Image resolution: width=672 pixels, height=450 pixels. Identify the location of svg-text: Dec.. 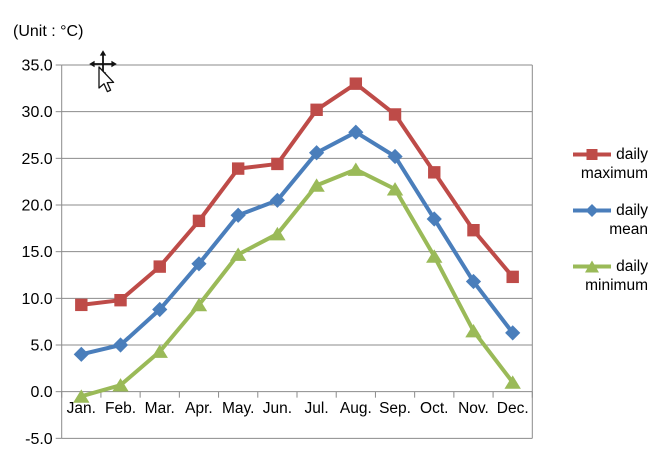
(513, 408).